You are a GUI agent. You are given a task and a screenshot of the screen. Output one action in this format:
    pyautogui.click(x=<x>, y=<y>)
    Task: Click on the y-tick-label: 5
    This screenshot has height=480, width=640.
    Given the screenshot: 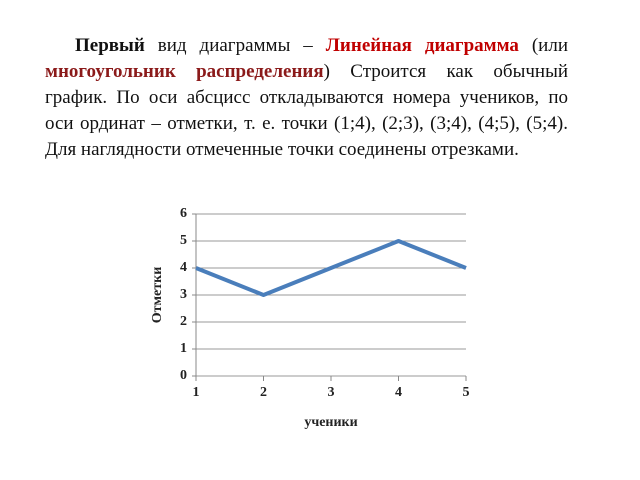 What is the action you would take?
    pyautogui.click(x=183, y=240)
    